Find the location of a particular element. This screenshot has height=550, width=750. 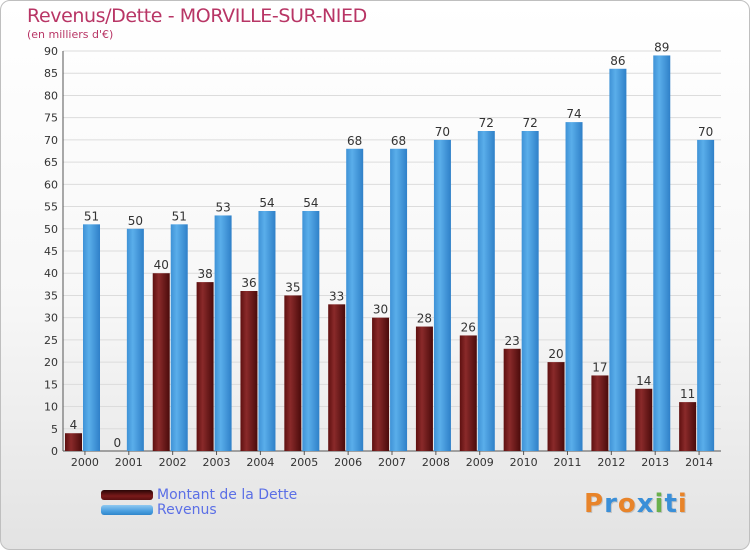

legend-item-revenus: Revenus is located at coordinates (159, 510).